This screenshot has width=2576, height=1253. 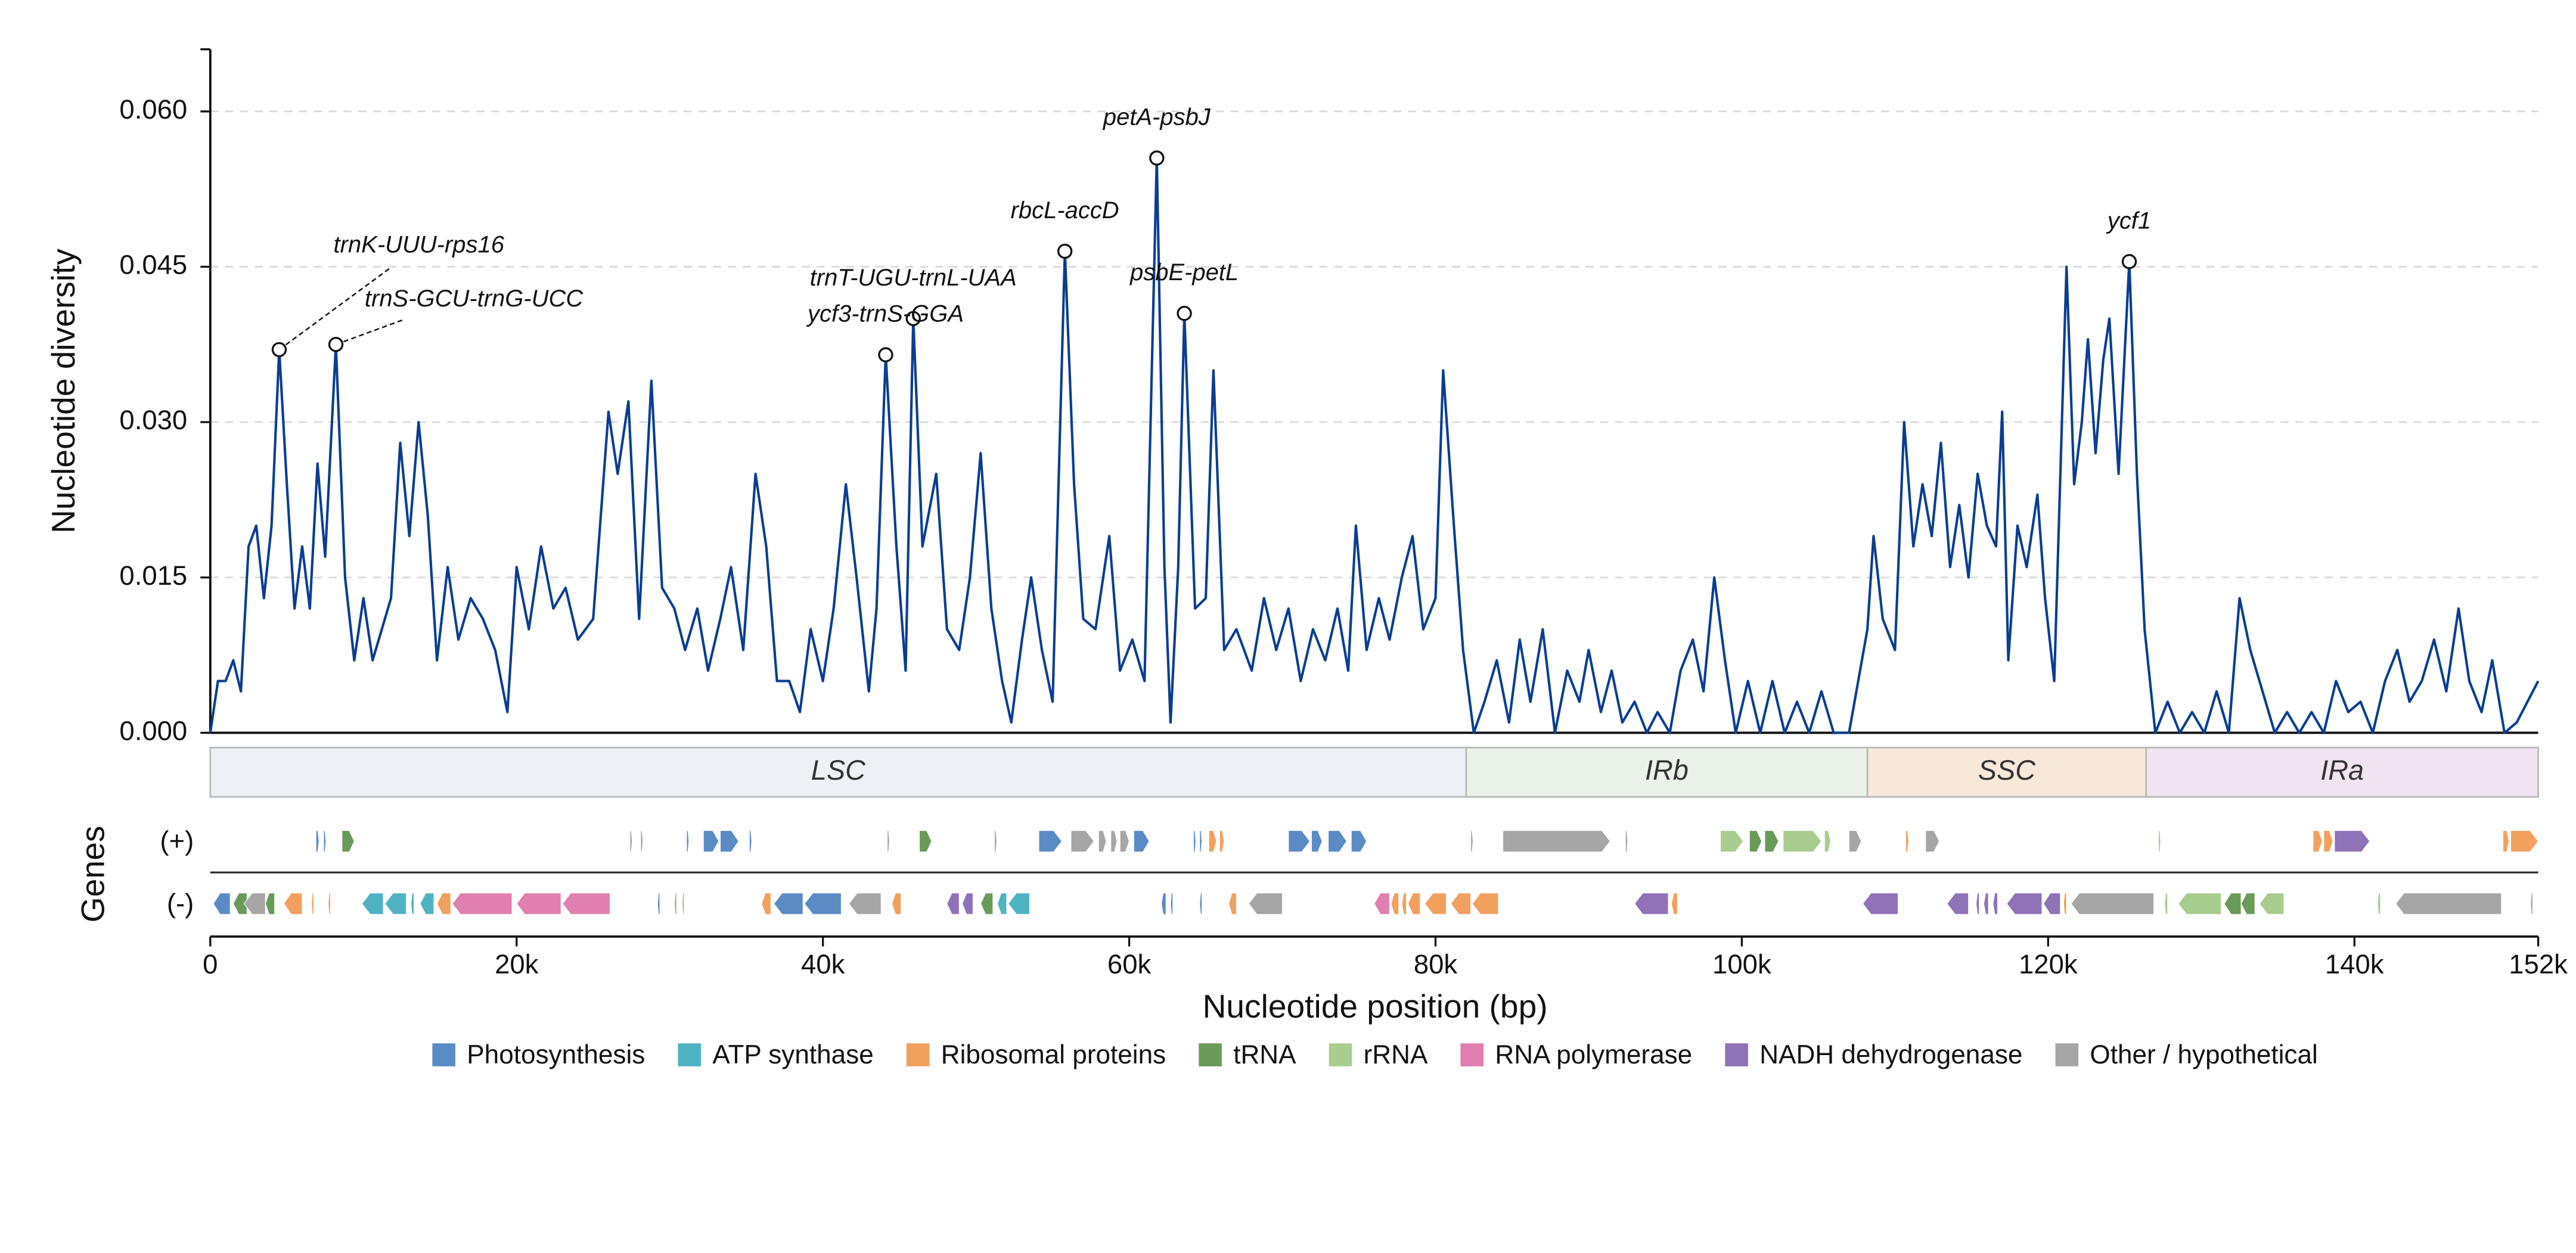 What do you see at coordinates (1157, 117) in the screenshot?
I see `annotation-label: petA-psbJ` at bounding box center [1157, 117].